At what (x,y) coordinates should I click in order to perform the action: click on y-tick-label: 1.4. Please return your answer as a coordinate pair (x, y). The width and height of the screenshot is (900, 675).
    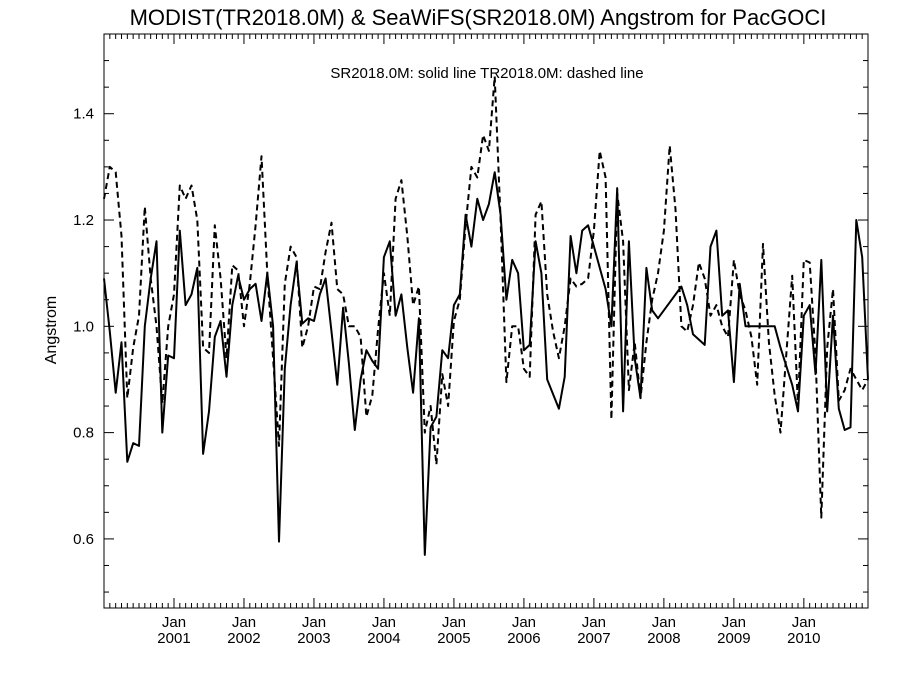
    Looking at the image, I should click on (83, 114).